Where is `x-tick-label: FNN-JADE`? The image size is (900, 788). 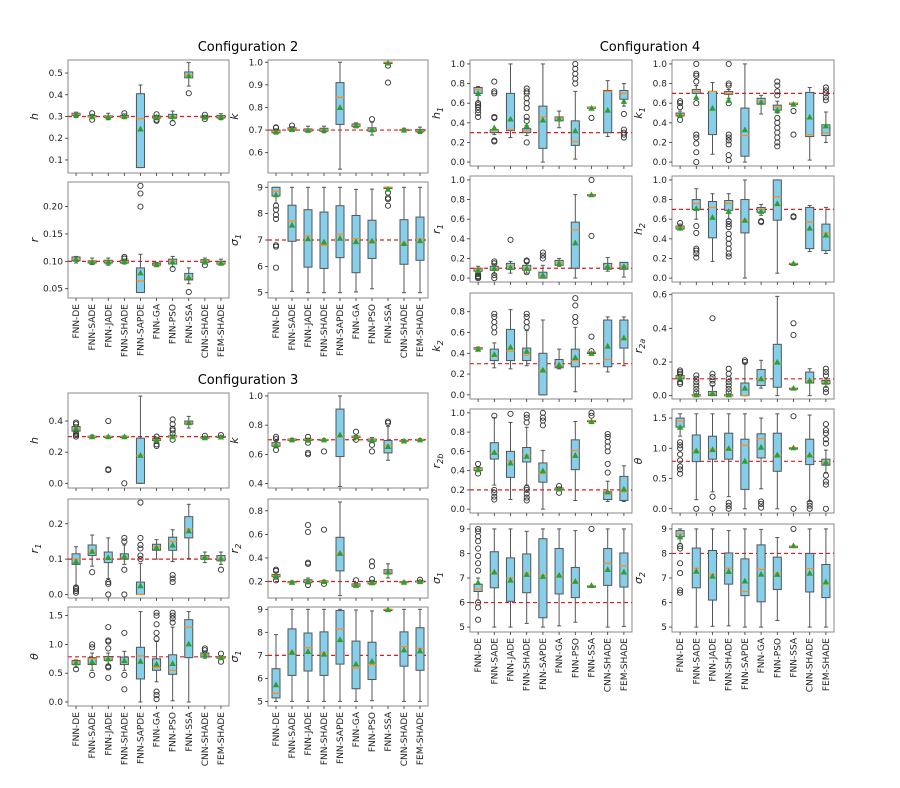
x-tick-label: FNN-JADE is located at coordinates (309, 734).